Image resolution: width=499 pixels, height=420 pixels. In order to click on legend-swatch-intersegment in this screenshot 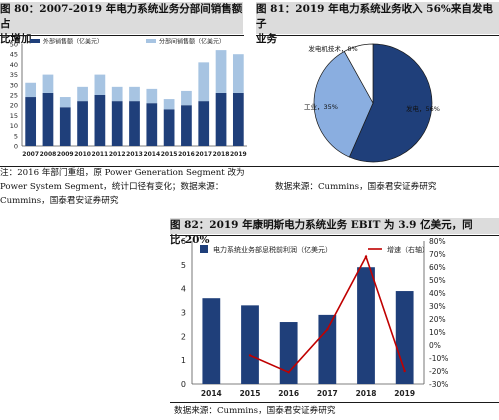, I will do `click(151, 41)`.